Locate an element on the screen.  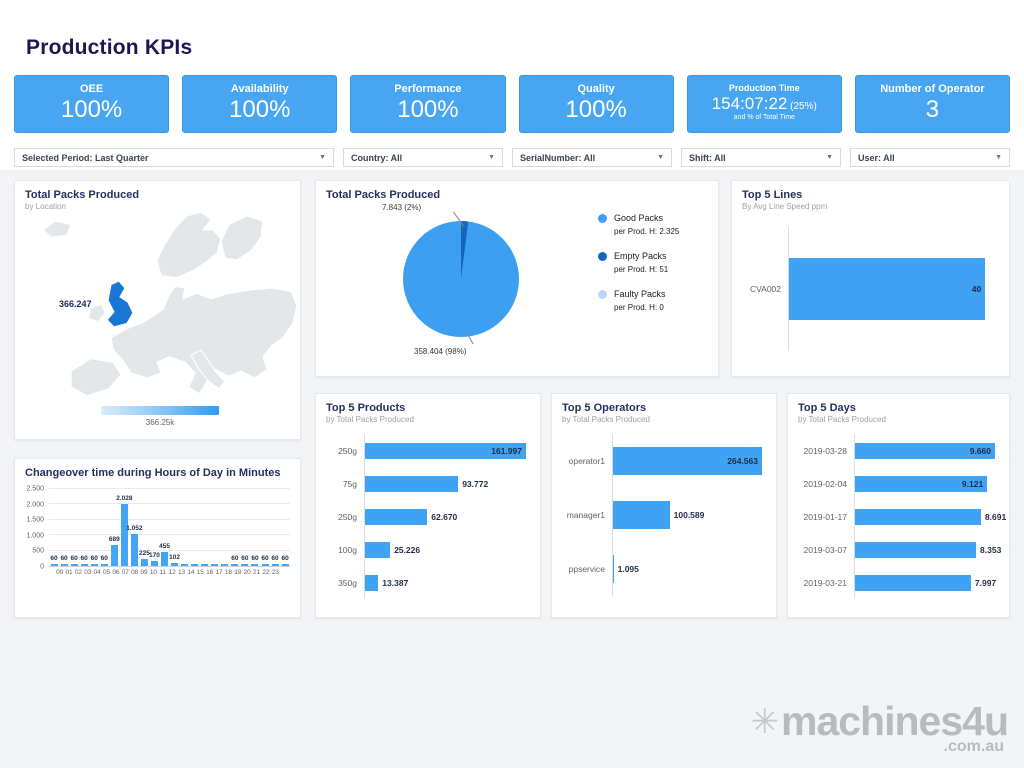
x-tick-label: 21 is located at coordinates (256, 572).